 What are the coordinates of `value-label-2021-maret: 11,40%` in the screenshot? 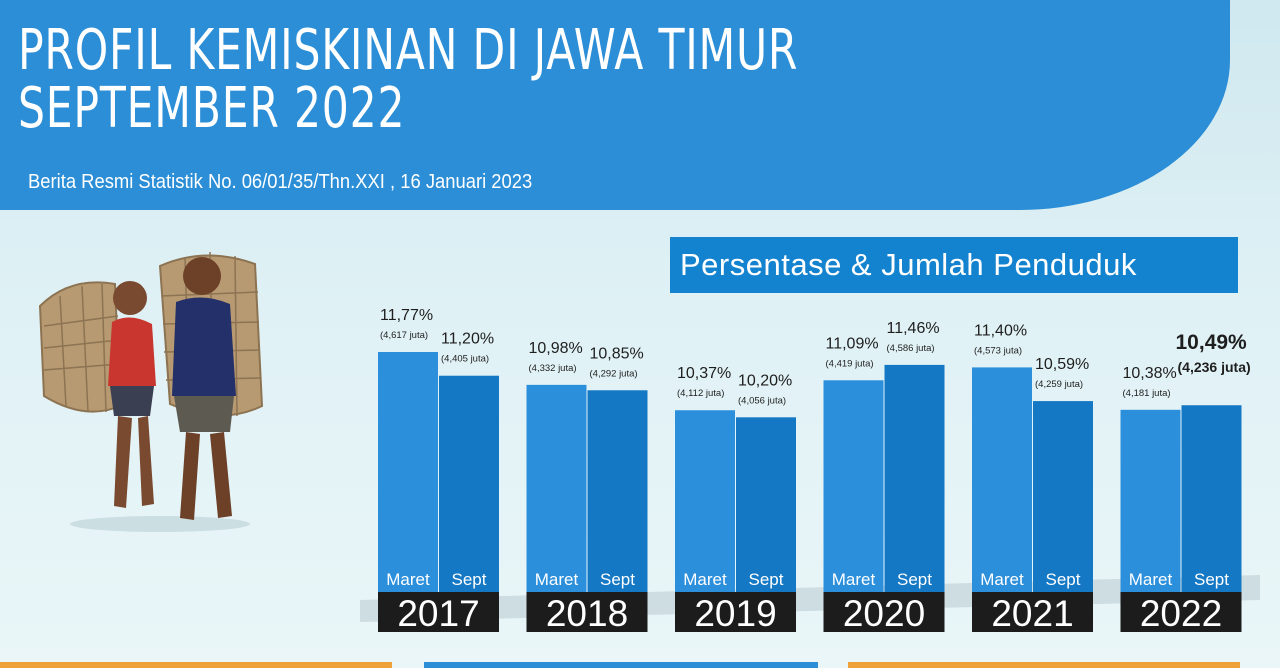 It's located at (1000, 330).